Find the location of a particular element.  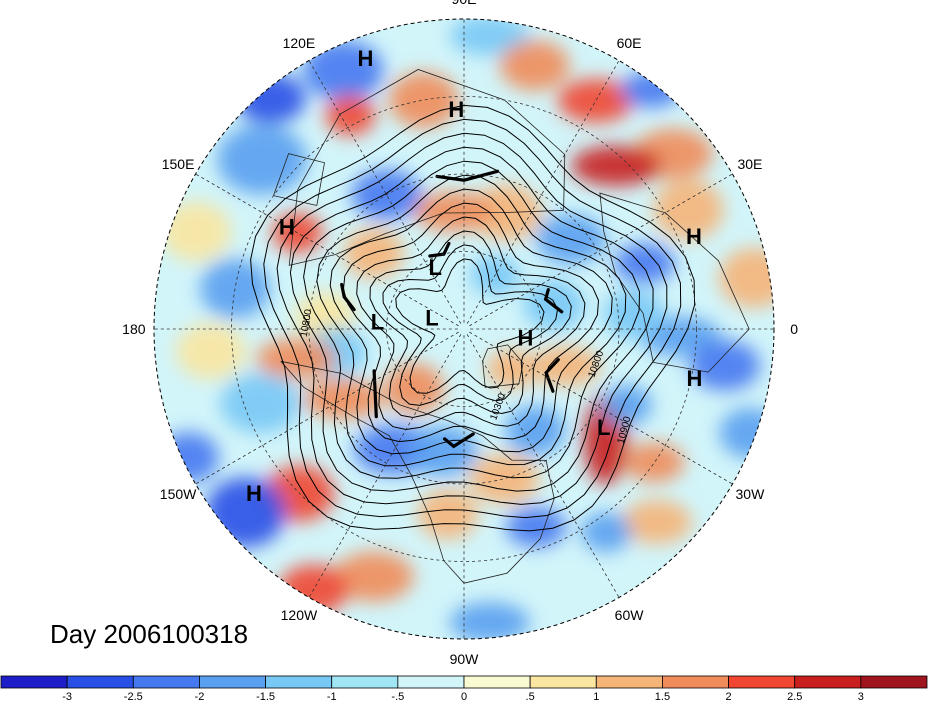

longitude-label: 90E is located at coordinates (464, 3).